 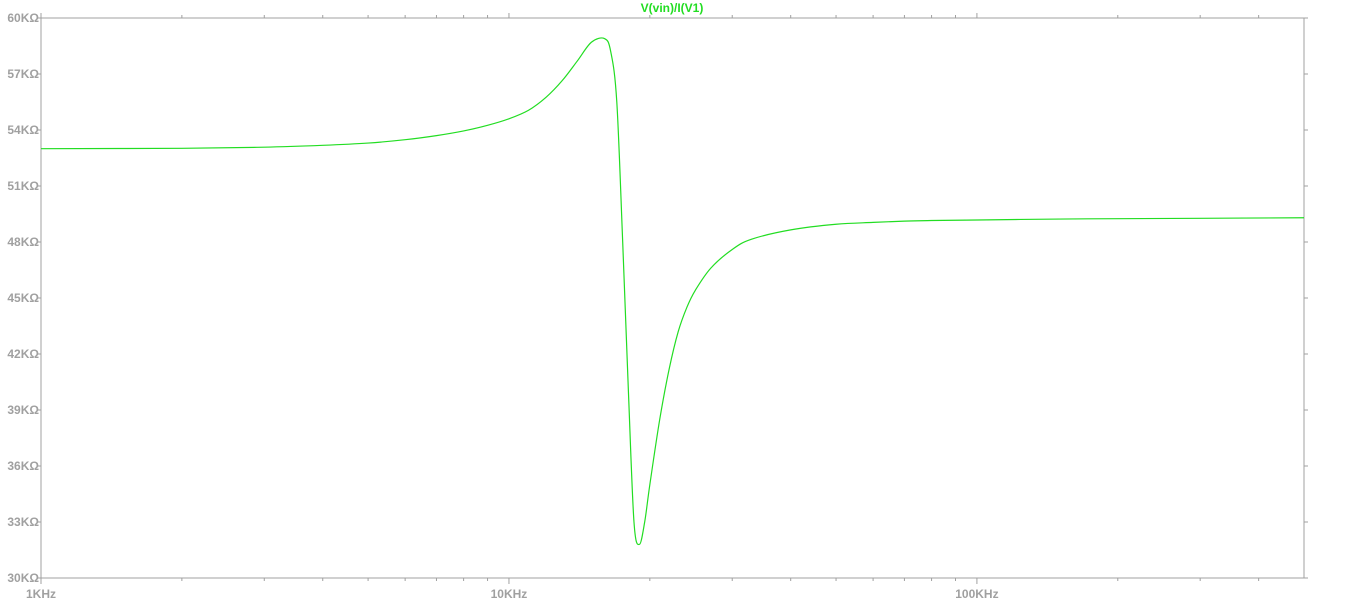 What do you see at coordinates (672, 8) in the screenshot?
I see `chart-title: V(vin)/I(V1)` at bounding box center [672, 8].